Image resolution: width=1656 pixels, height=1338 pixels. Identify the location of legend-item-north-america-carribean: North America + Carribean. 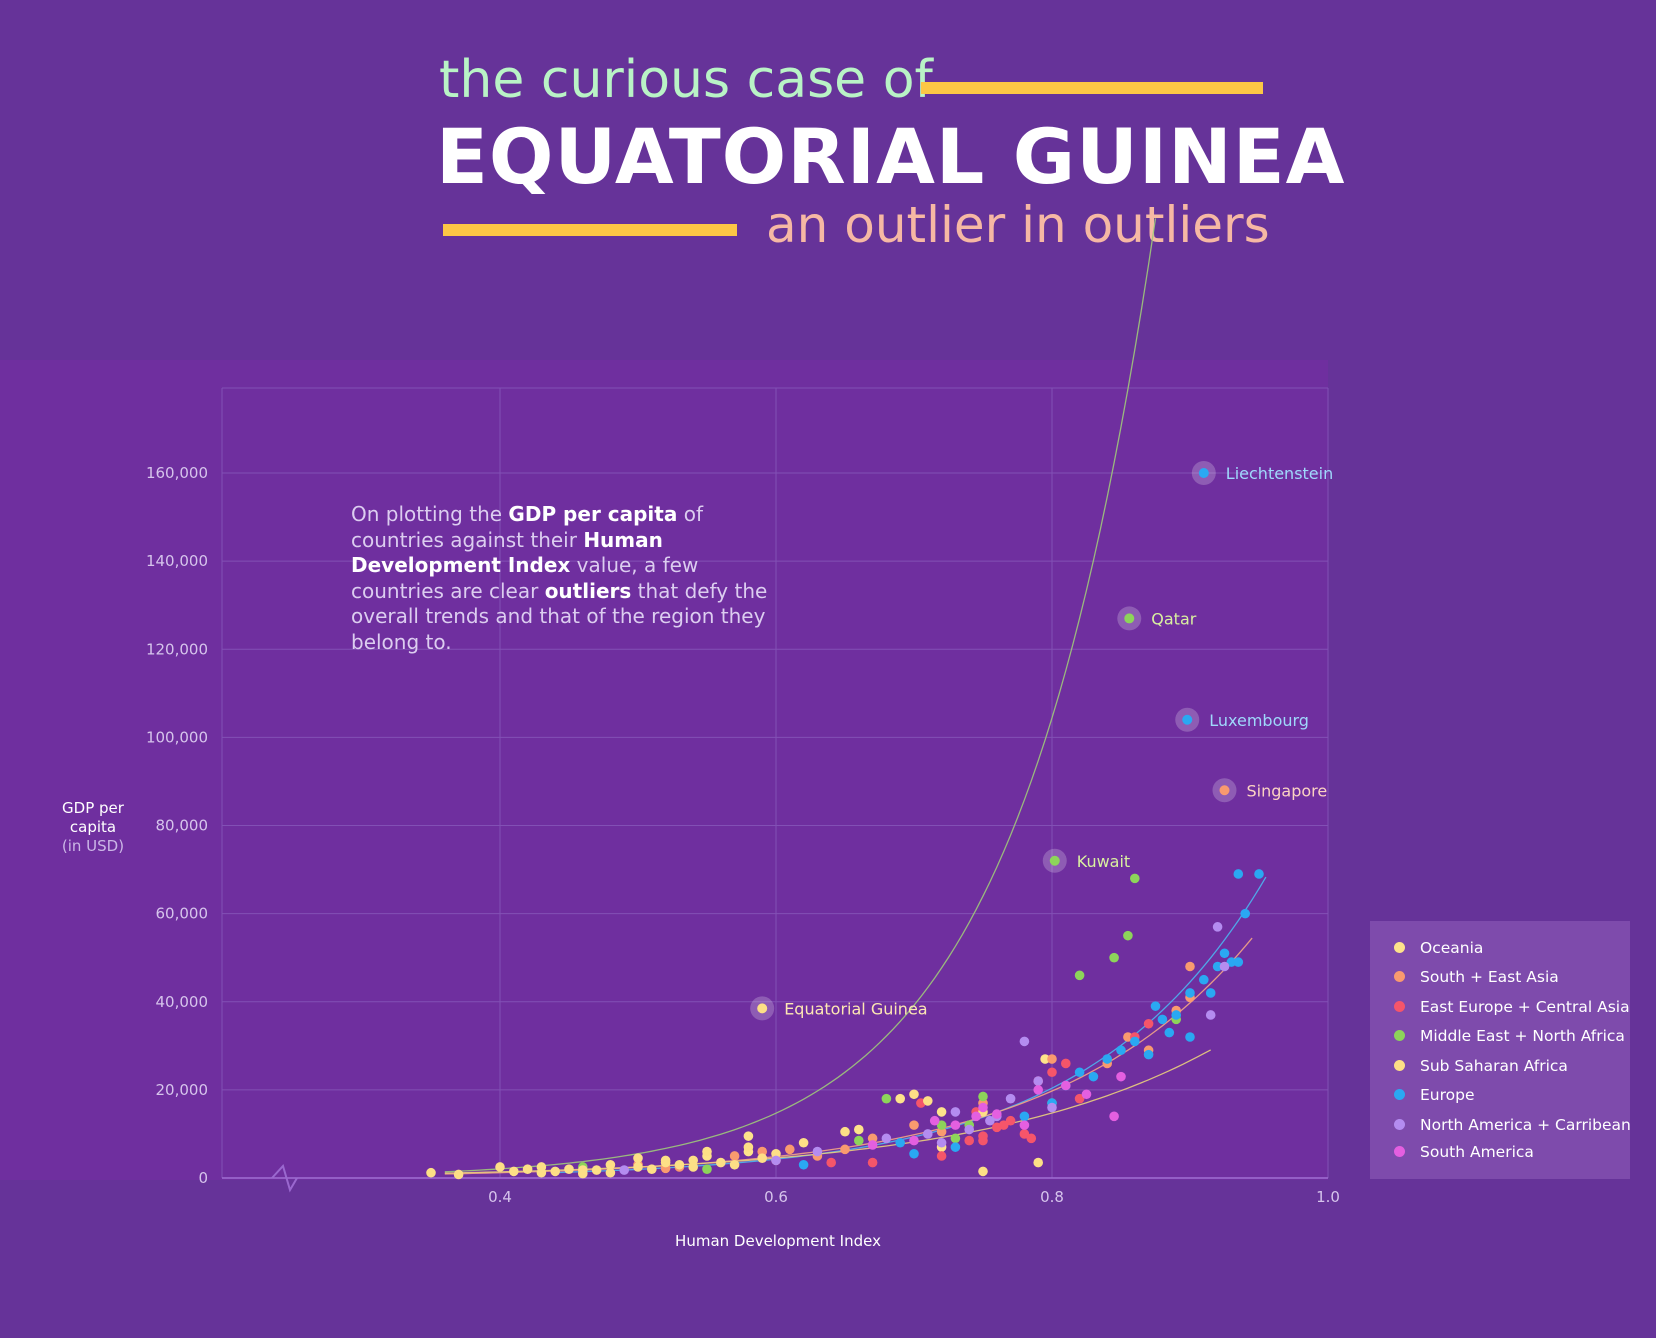
(1512, 1128).